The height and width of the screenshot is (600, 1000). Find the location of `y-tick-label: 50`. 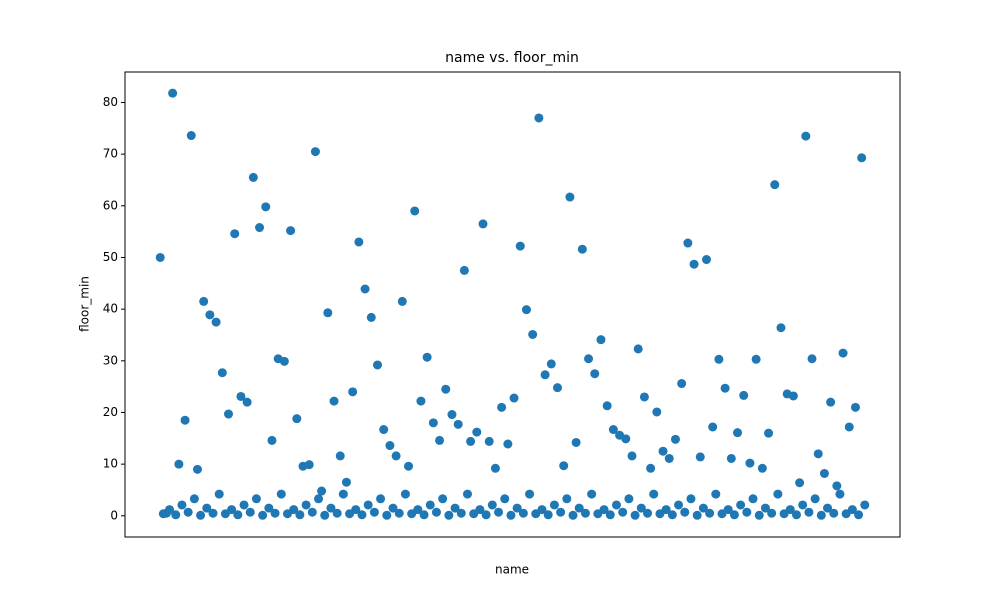

y-tick-label: 50 is located at coordinates (110, 257).